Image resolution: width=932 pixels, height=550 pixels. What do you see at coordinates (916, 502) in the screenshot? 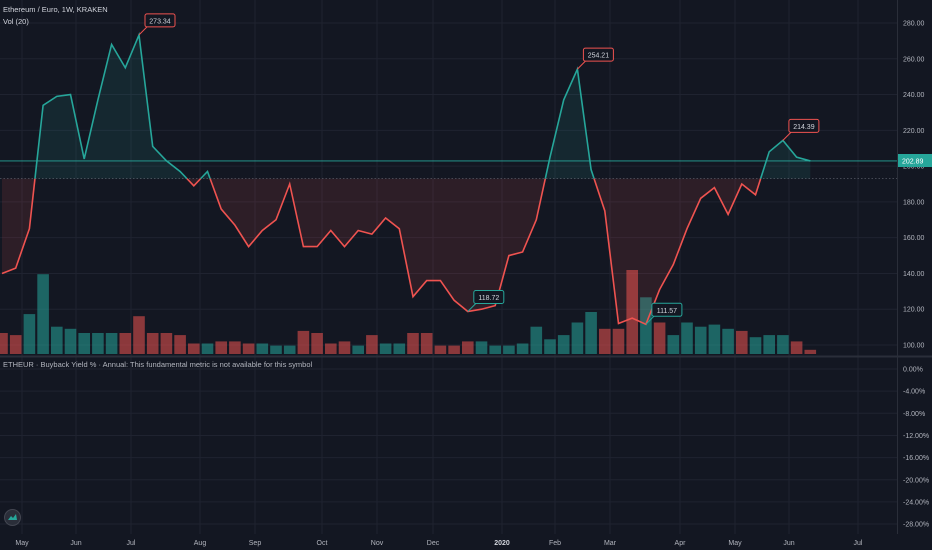
I see `percent-axis-tick: -24.00%` at bounding box center [916, 502].